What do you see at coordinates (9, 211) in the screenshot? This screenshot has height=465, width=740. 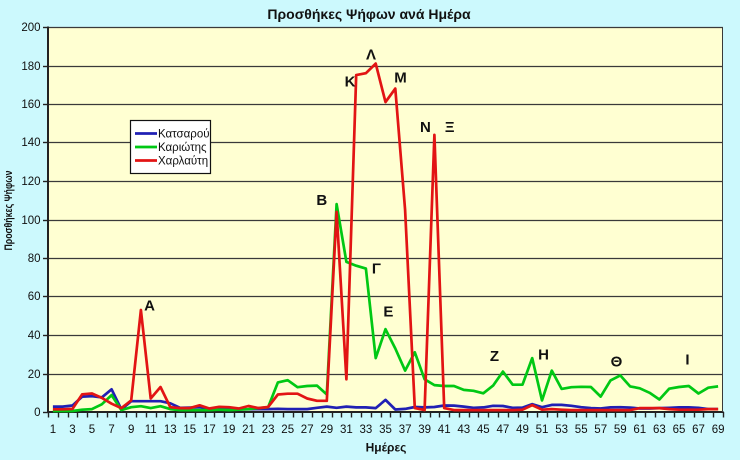 I see `svg-text: Προσθήκες Ψήφων` at bounding box center [9, 211].